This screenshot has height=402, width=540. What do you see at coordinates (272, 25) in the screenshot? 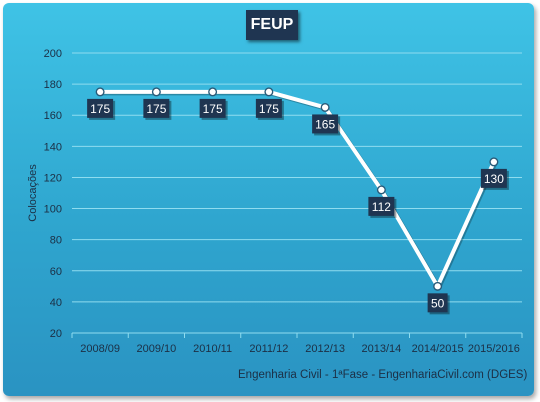
I see `chart-title: FEUP` at bounding box center [272, 25].